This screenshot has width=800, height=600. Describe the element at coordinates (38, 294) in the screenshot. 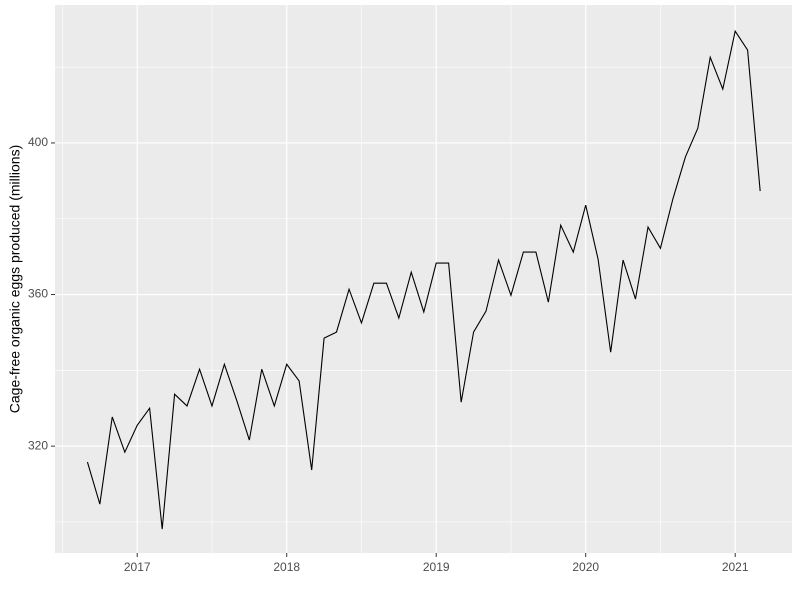

I see `y-tick-label: 360` at that location.